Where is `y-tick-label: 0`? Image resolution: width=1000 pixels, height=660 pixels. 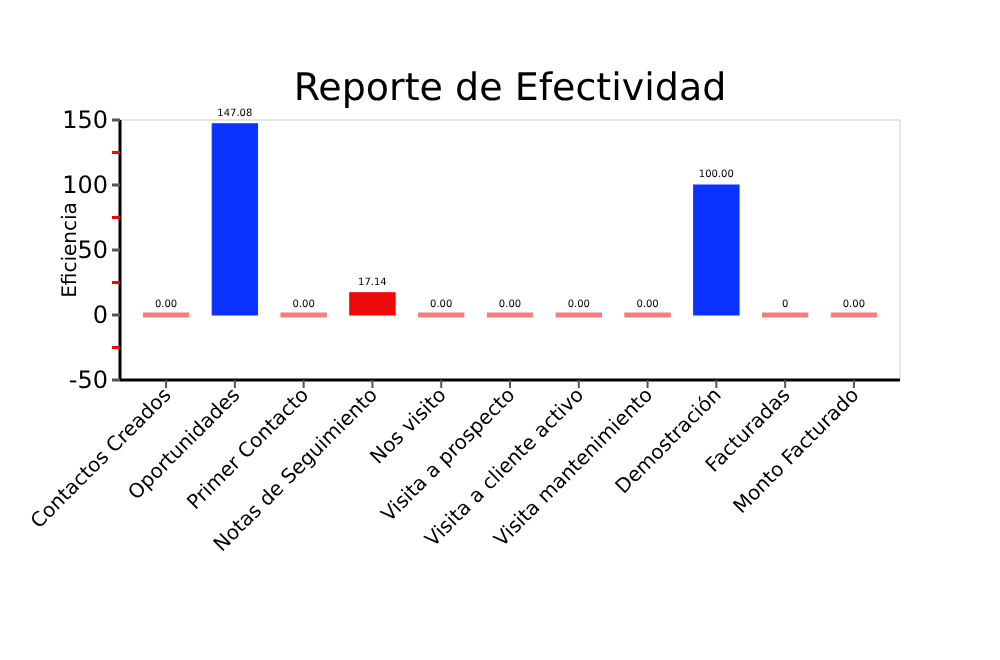
y-tick-label: 0 is located at coordinates (100, 315).